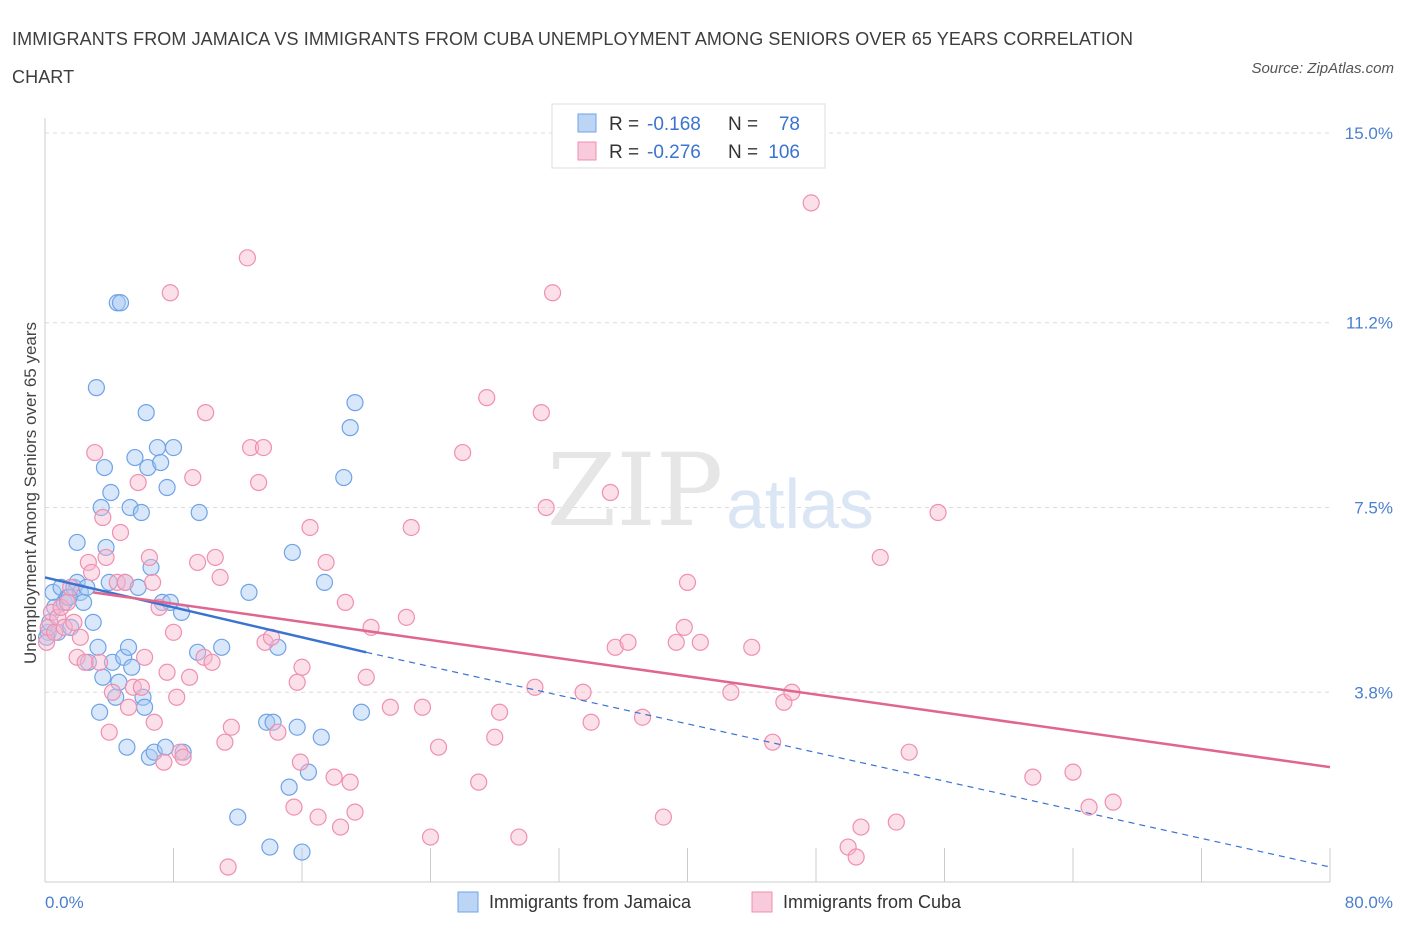 This screenshot has height=930, width=1406. Describe the element at coordinates (205, 615) in the screenshot. I see `jamaica-trend-line` at that location.